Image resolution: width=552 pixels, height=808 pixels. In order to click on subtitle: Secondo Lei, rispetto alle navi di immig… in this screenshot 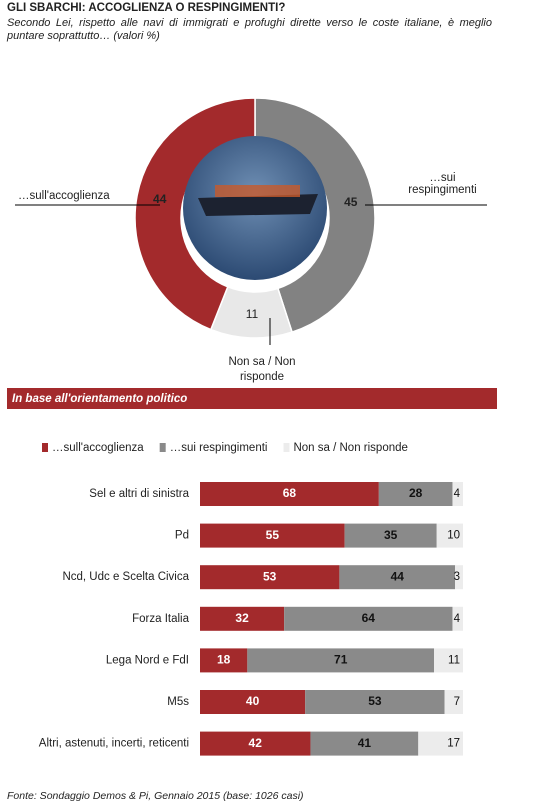, I will do `click(249, 29)`.